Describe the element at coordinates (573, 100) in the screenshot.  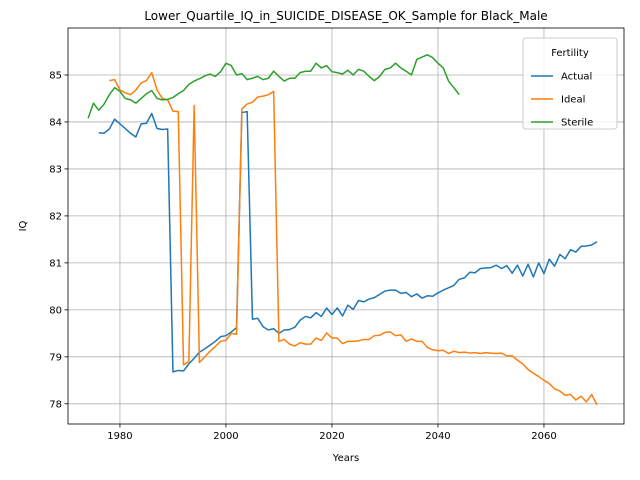
I see `legend-label: Ideal` at that location.